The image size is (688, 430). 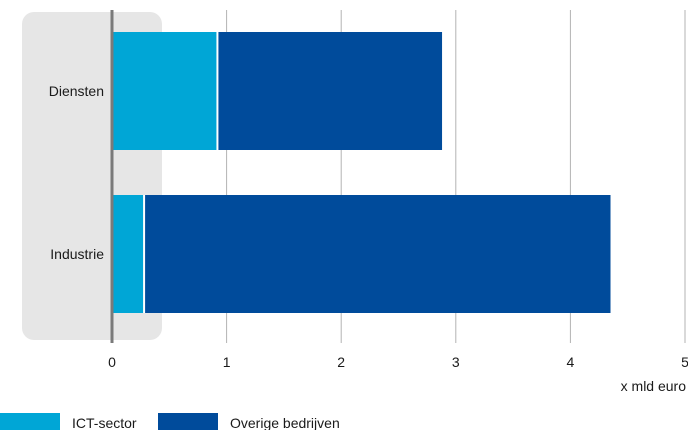 I want to click on x-axis-label: x mld euro, so click(x=654, y=386).